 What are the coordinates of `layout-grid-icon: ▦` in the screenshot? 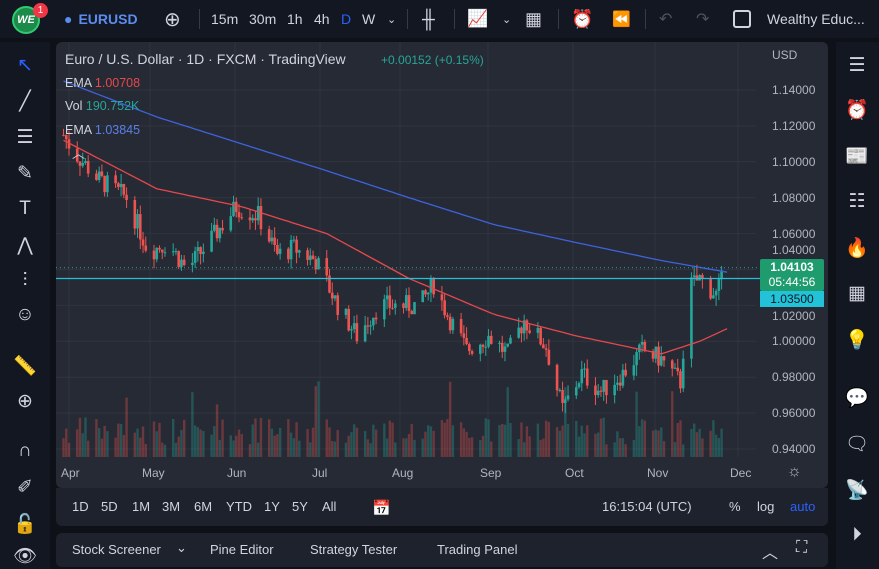 It's located at (534, 18).